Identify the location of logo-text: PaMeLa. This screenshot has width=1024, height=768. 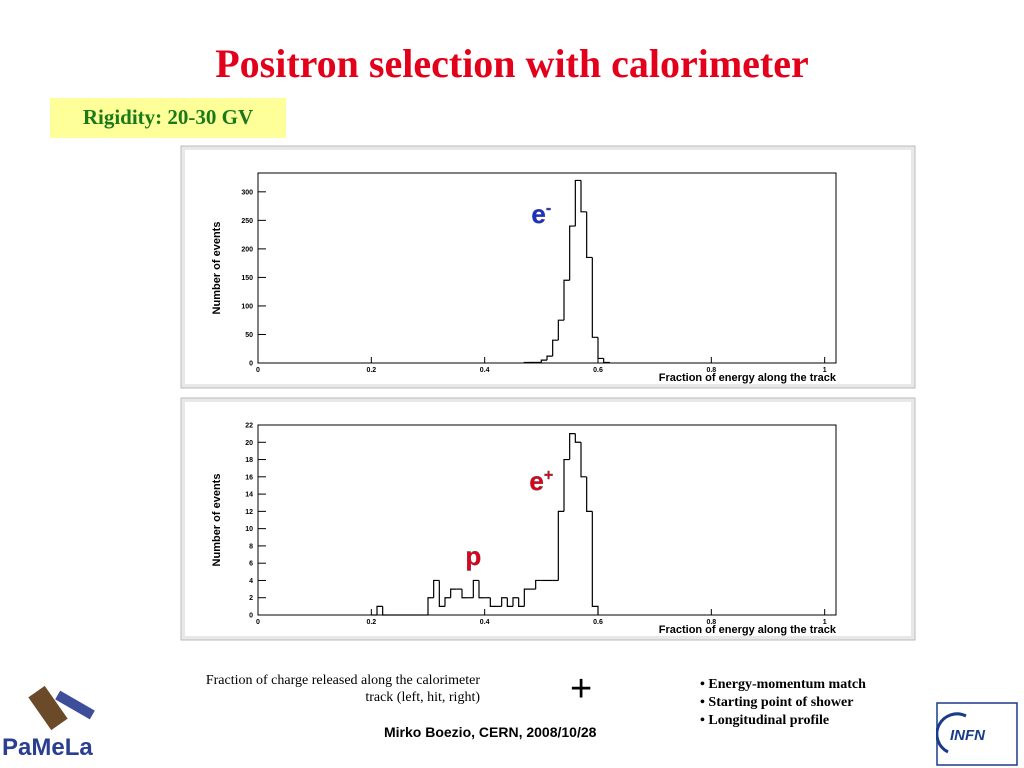
(47, 747).